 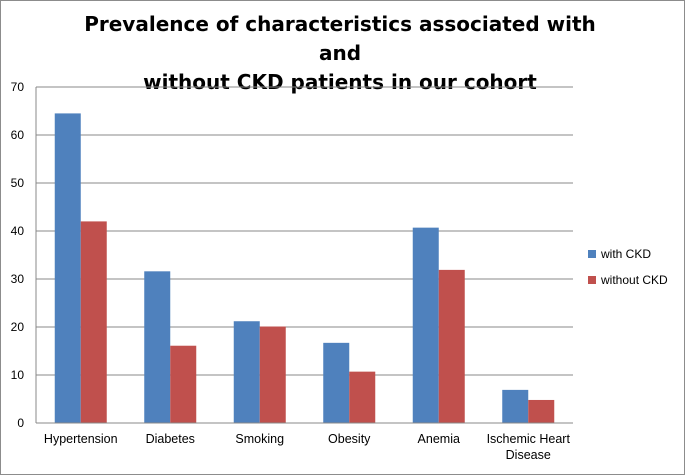 I want to click on x-tick-label-line: Disease, so click(x=528, y=455).